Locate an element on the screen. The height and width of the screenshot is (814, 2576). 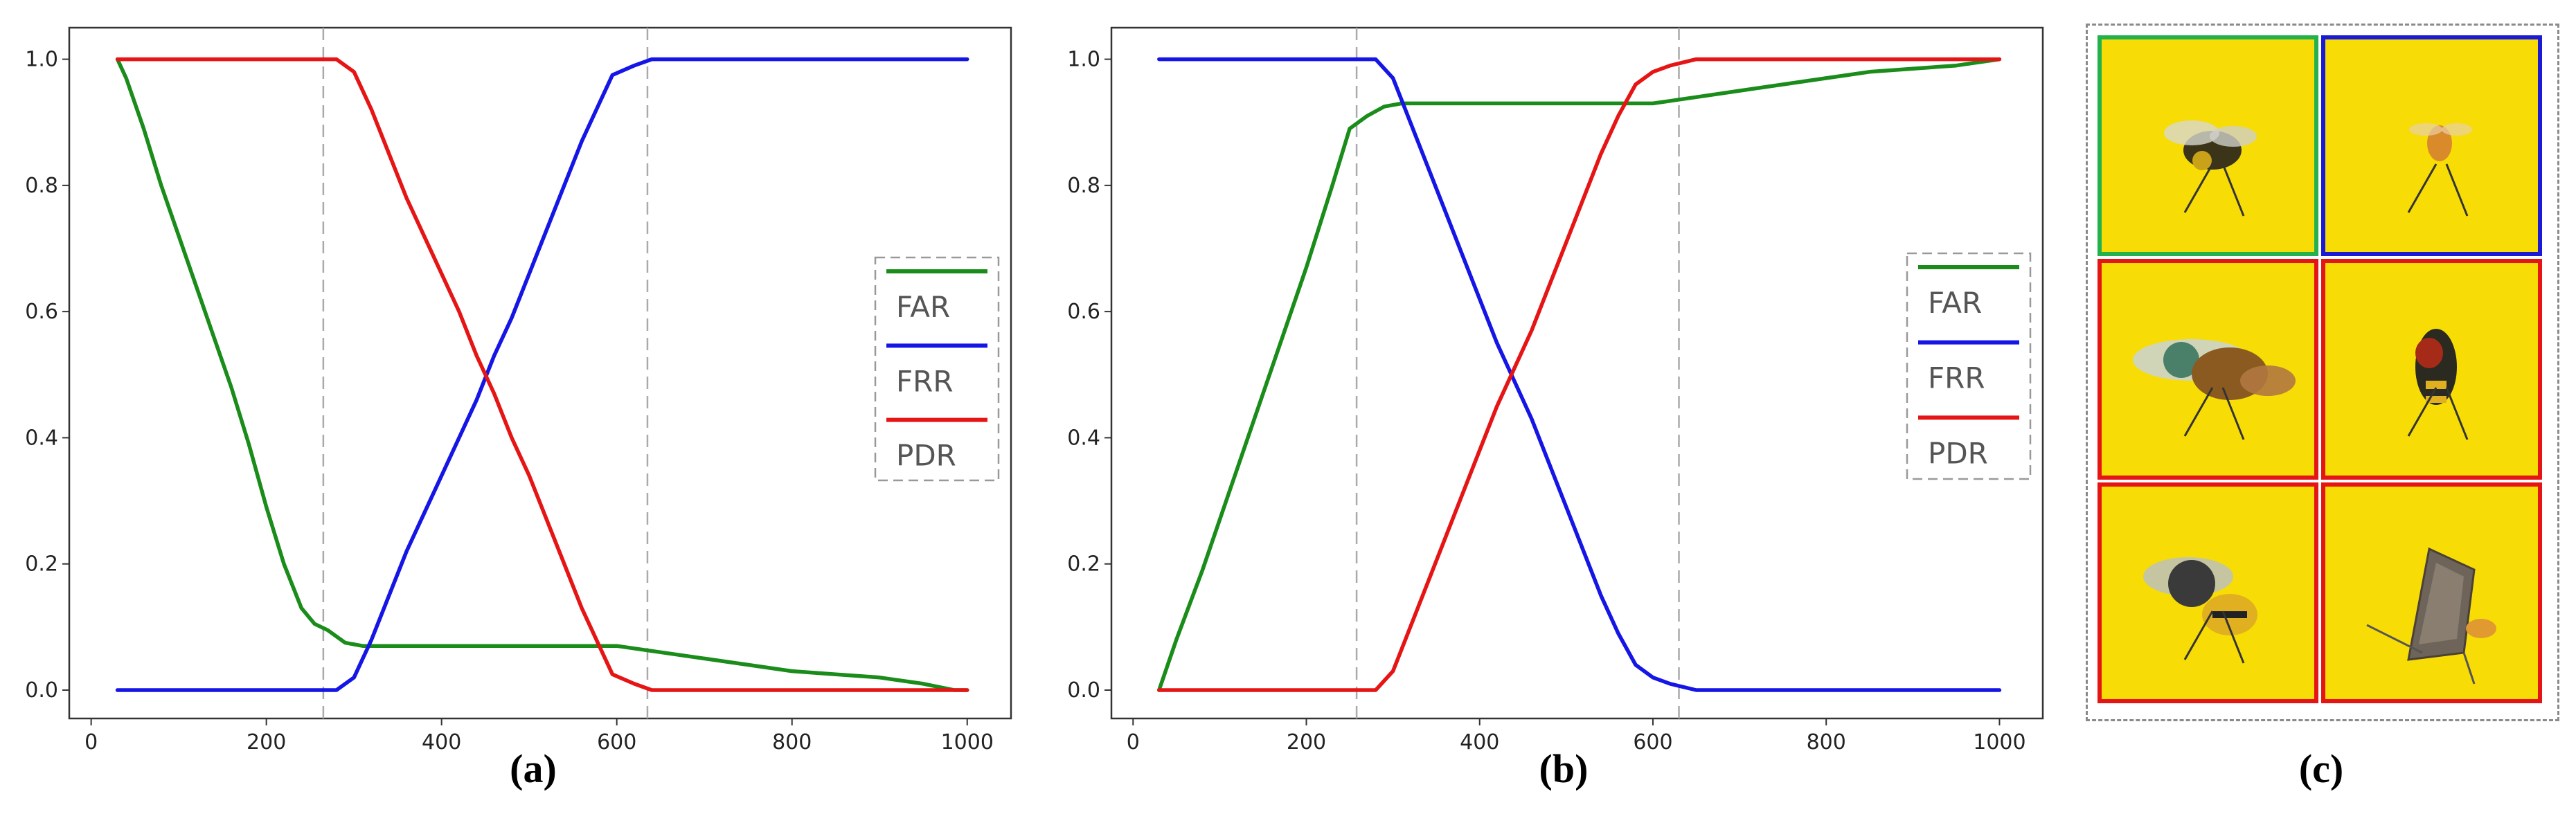
chart-b-legend-label-pdr: PDR is located at coordinates (1958, 453).